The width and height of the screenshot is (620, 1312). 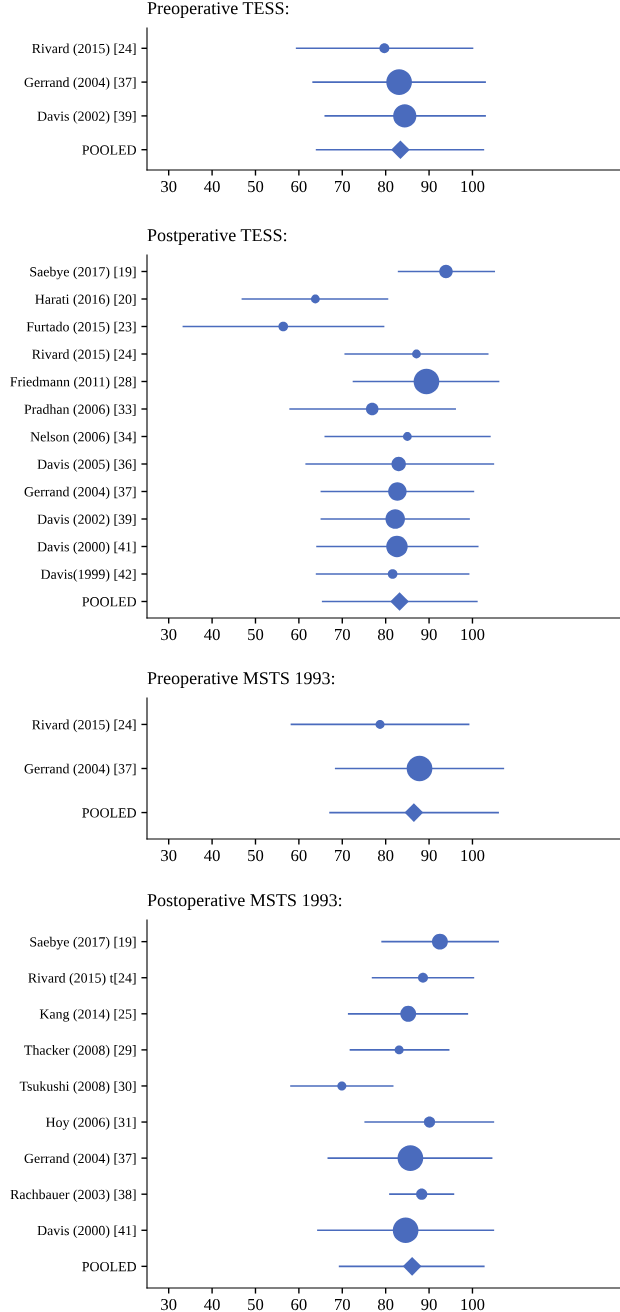 I want to click on y-tick-label: Thacker (2008) [29], so click(x=80, y=1051).